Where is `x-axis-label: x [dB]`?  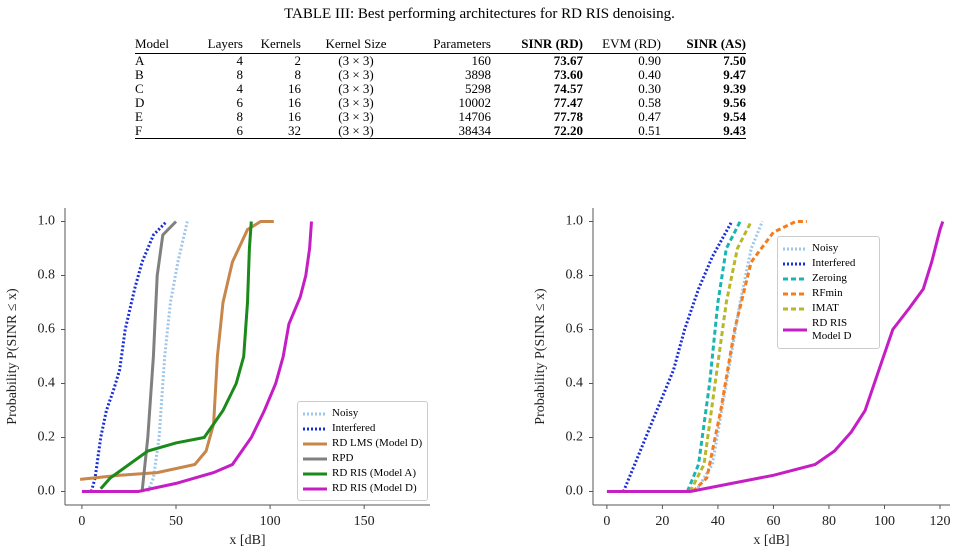
x-axis-label: x [dB] is located at coordinates (771, 540).